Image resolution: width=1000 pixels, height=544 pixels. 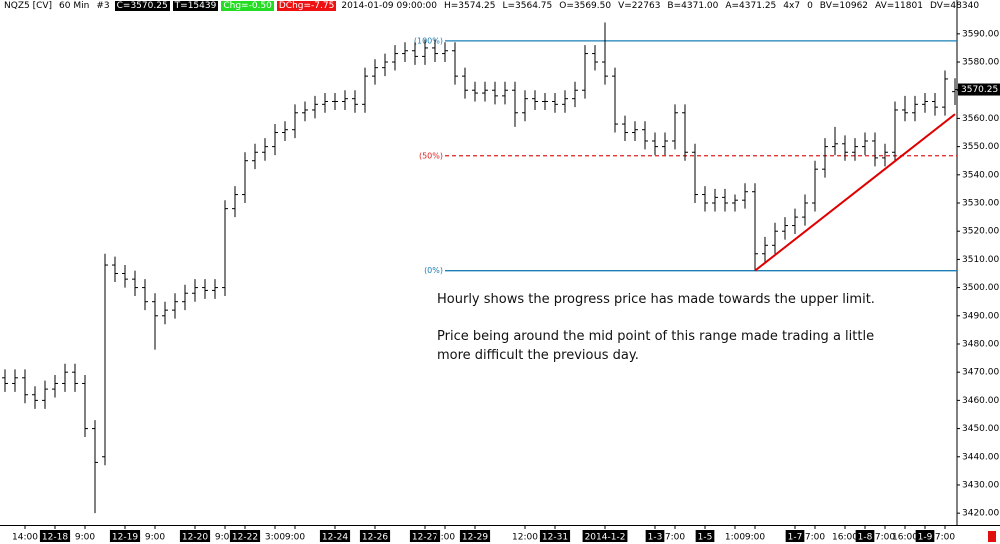 What do you see at coordinates (28, 6) in the screenshot?
I see `header-field: NQZ5 [CV]` at bounding box center [28, 6].